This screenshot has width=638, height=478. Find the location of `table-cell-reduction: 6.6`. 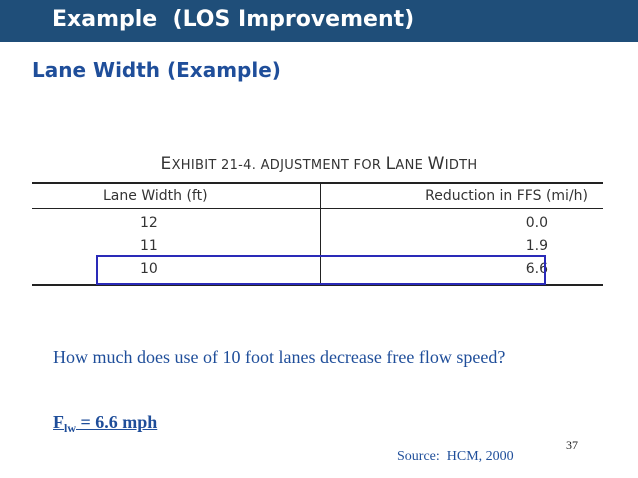

table-cell-reduction: 6.6 is located at coordinates (536, 269).